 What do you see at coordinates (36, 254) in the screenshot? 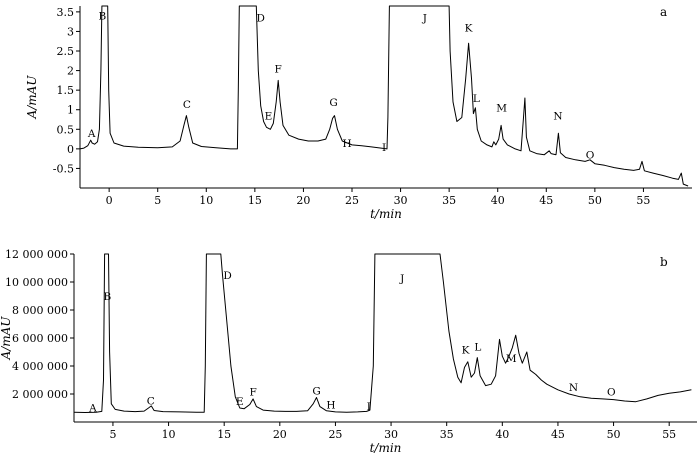
I see `y-tick-label: 12 000 000` at bounding box center [36, 254].